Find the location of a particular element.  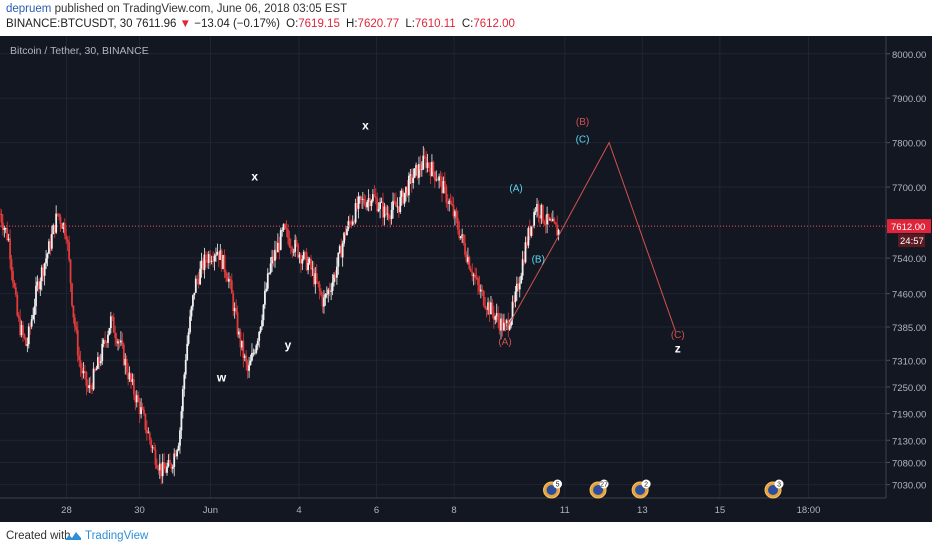

close-label: C: is located at coordinates (467, 24).